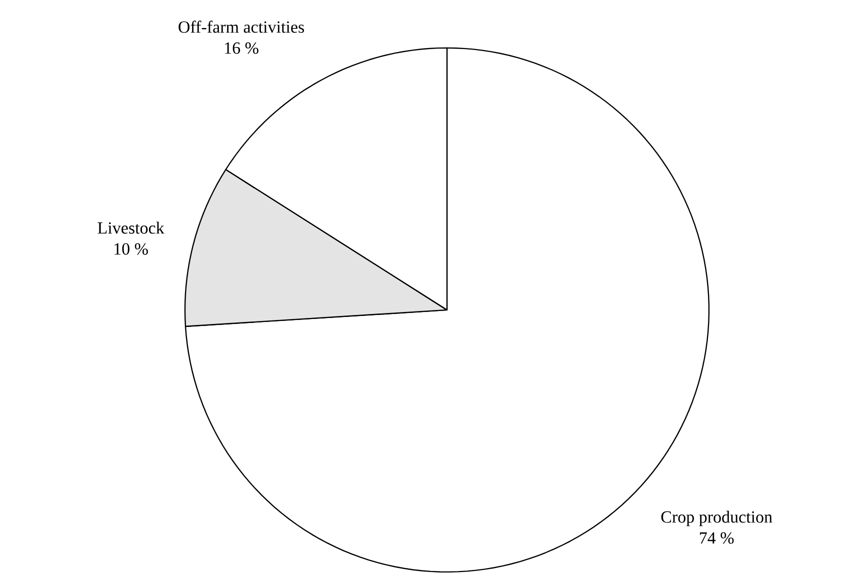 The width and height of the screenshot is (846, 578). I want to click on data-label: 10 %, so click(131, 249).